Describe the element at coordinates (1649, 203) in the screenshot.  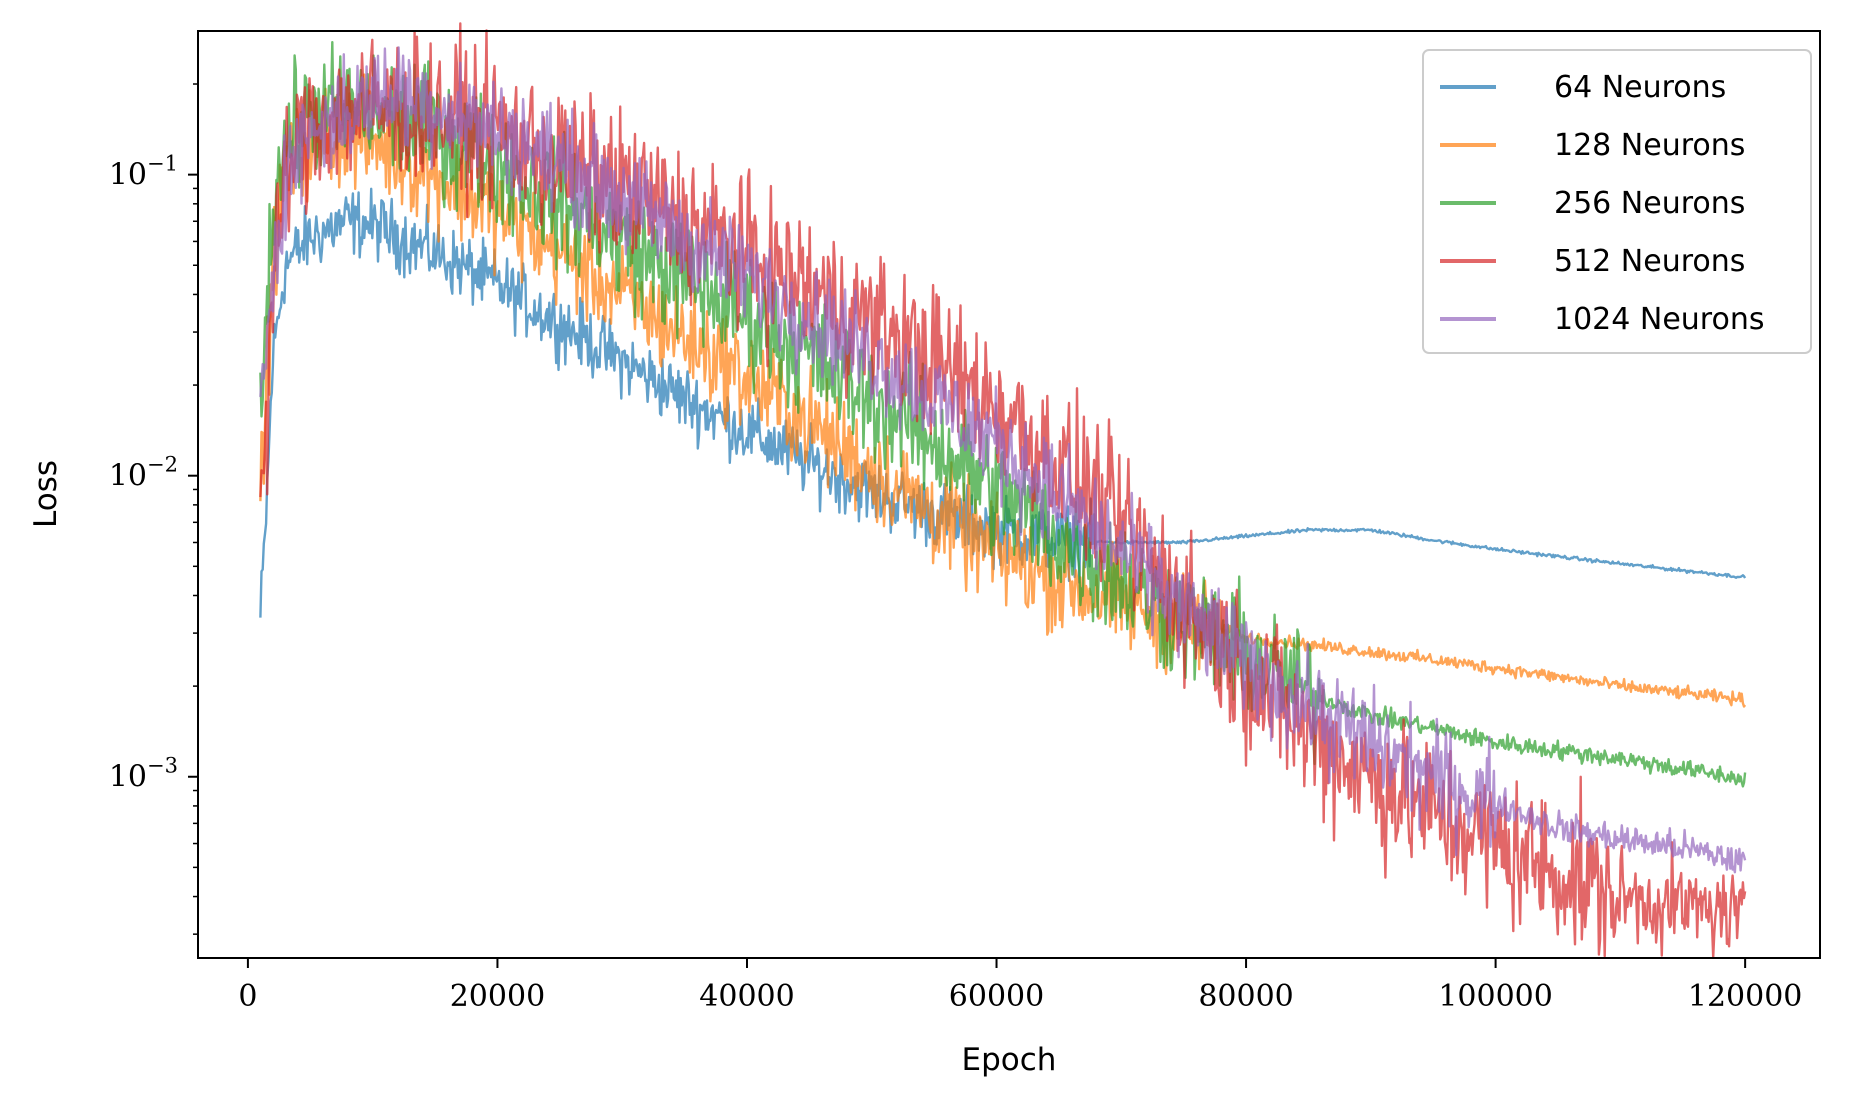
I see `legend-label: 256 Neurons` at that location.